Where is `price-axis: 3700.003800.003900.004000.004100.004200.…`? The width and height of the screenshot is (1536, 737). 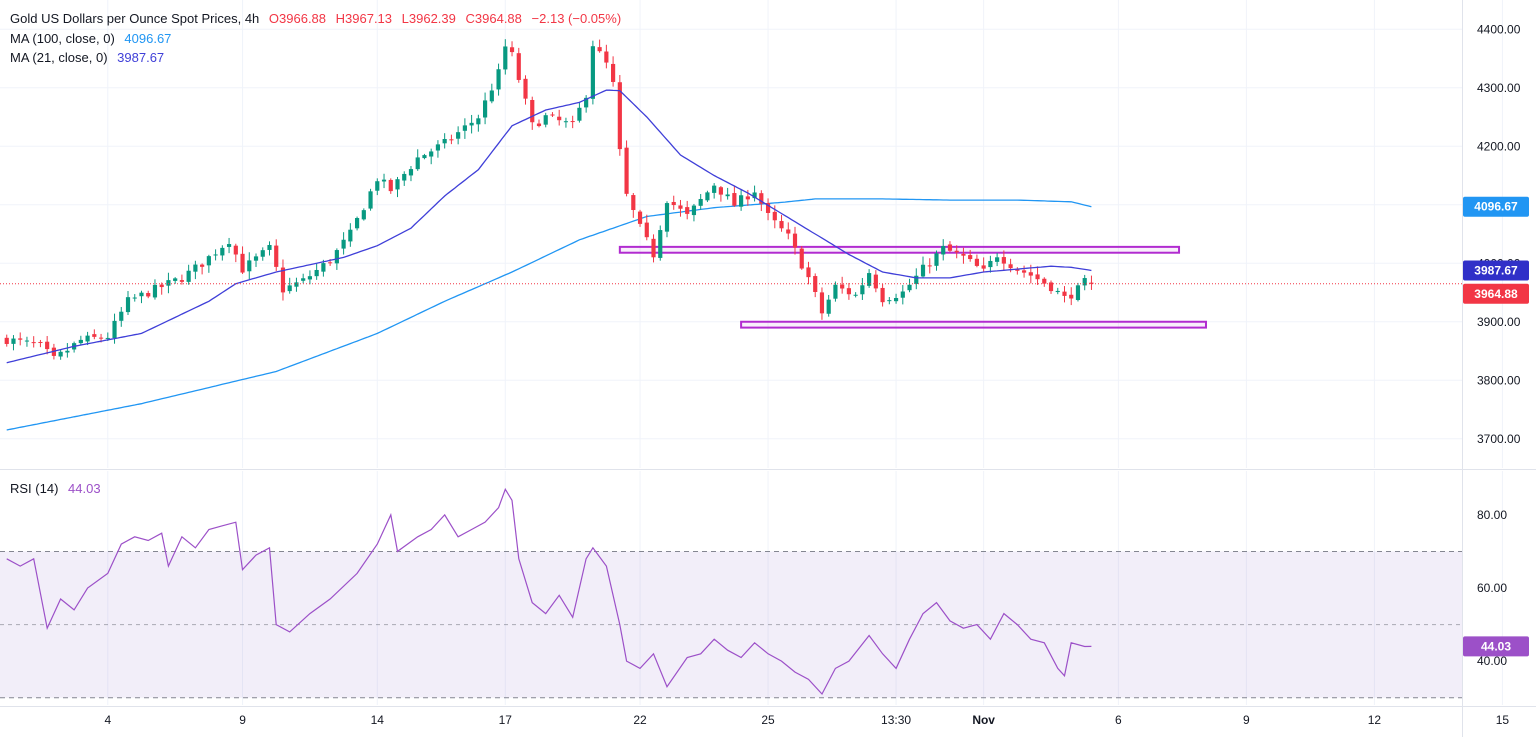 price-axis: 3700.003800.003900.004000.004100.004200.… is located at coordinates (1499, 345).